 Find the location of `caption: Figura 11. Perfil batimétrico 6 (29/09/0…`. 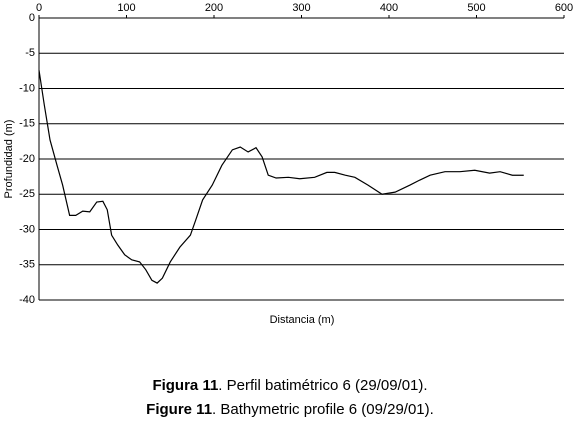

caption: Figura 11. Perfil batimétrico 6 (29/09/0… is located at coordinates (289, 385).